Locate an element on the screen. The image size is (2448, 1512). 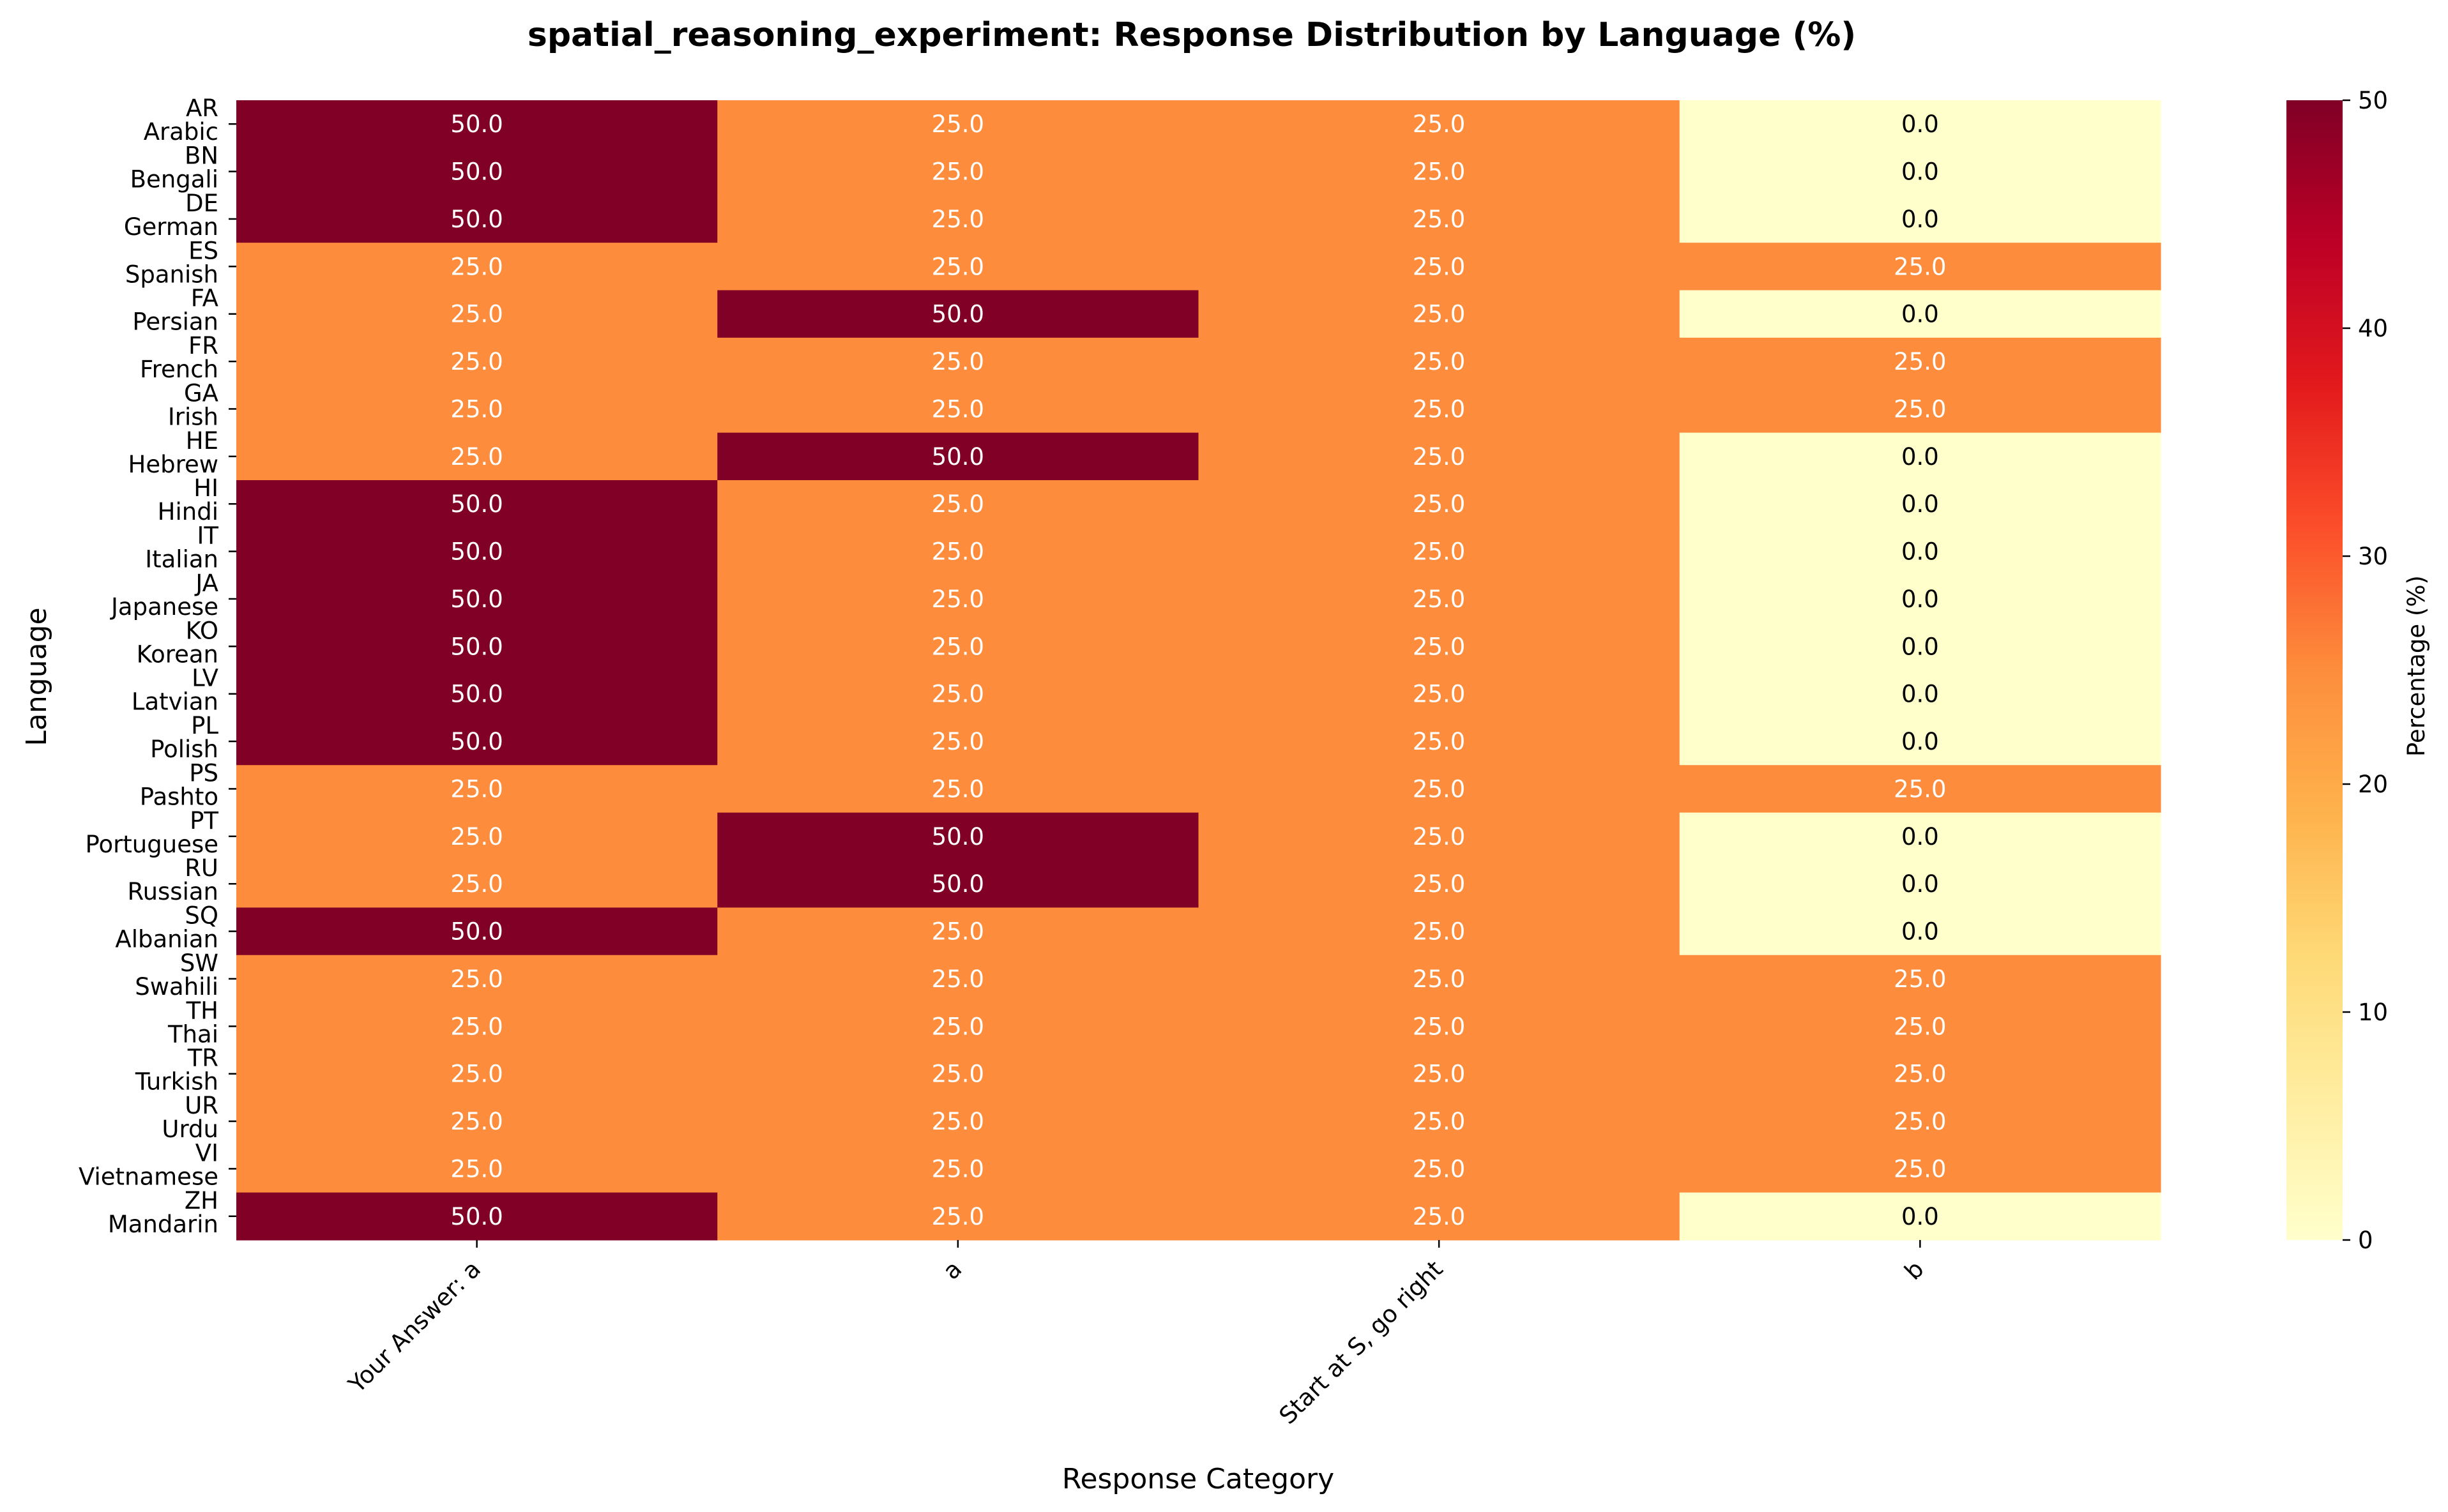
x-tick-label: b is located at coordinates (1914, 1270).